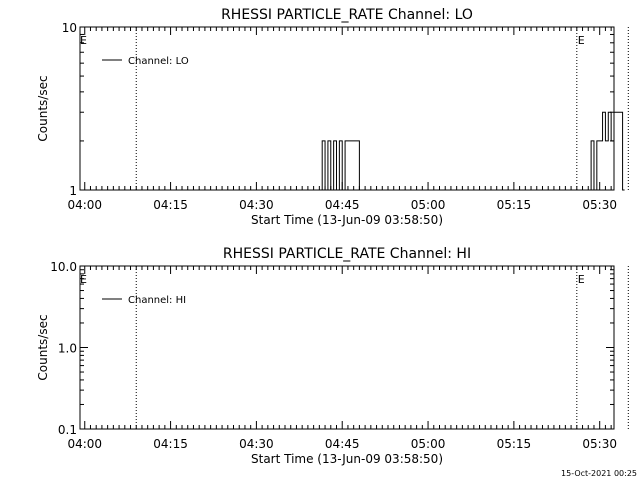  I want to click on footer-timestamp: 15-Oct-2021 00:25, so click(599, 473).